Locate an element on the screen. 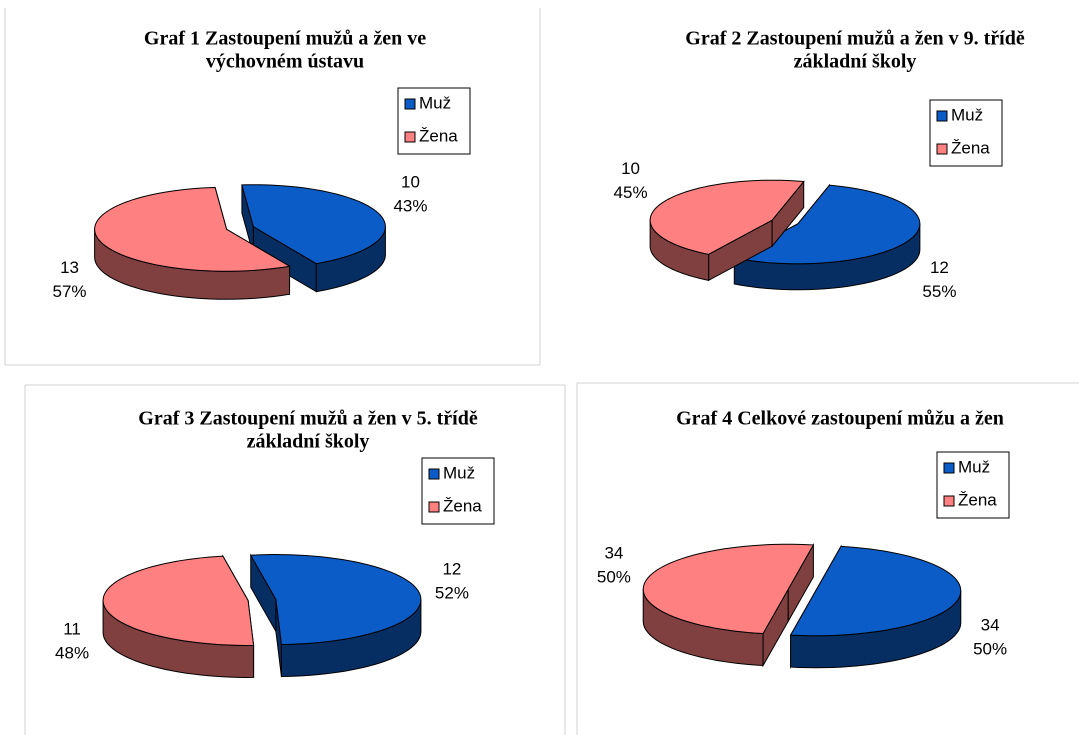 The height and width of the screenshot is (735, 1079). data-label: 13 is located at coordinates (69, 267).